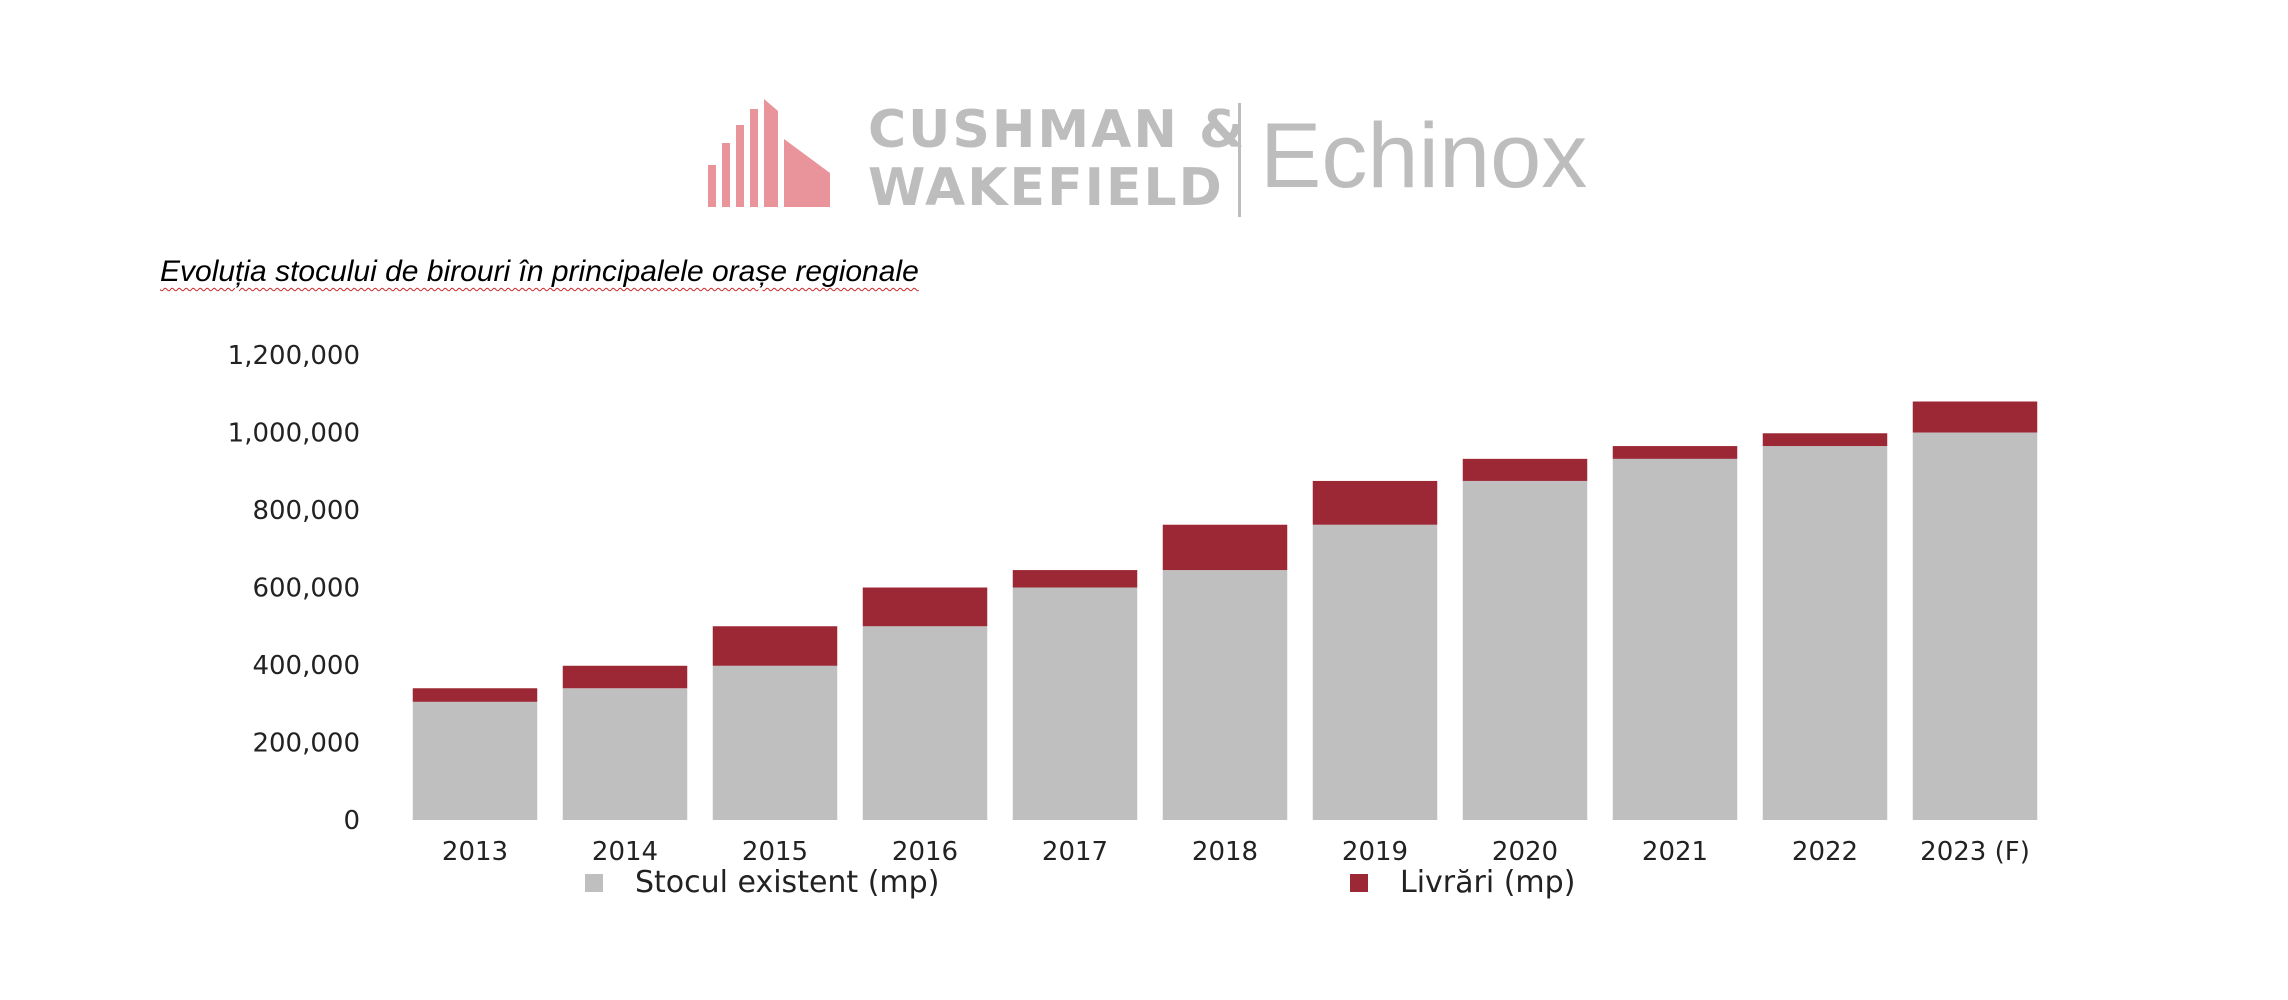 Image resolution: width=2288 pixels, height=1000 pixels. I want to click on x-tick-label: 2013, so click(475, 852).